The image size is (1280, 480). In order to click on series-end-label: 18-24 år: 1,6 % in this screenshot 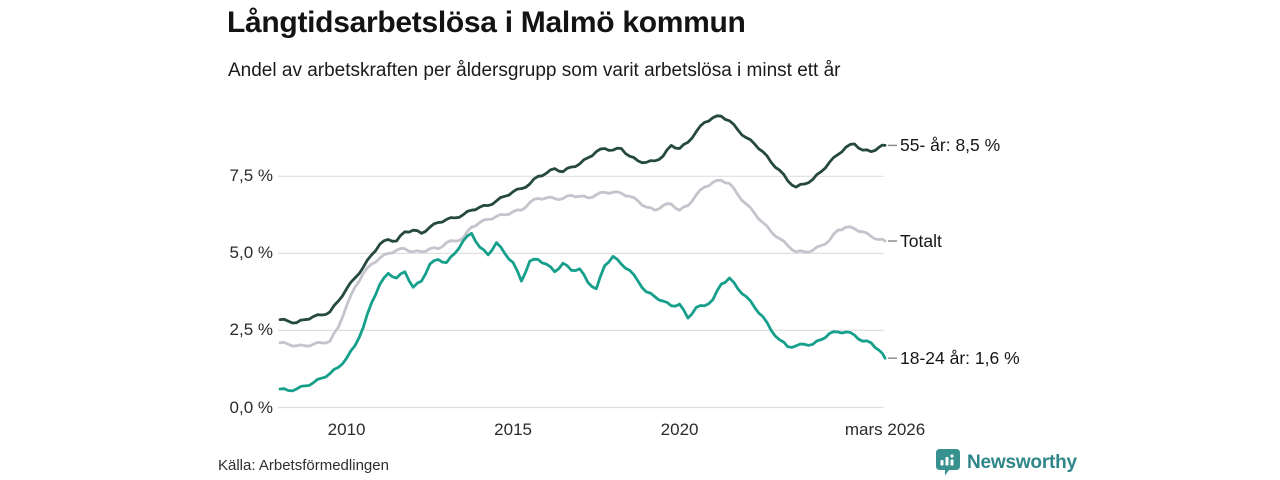, I will do `click(960, 358)`.